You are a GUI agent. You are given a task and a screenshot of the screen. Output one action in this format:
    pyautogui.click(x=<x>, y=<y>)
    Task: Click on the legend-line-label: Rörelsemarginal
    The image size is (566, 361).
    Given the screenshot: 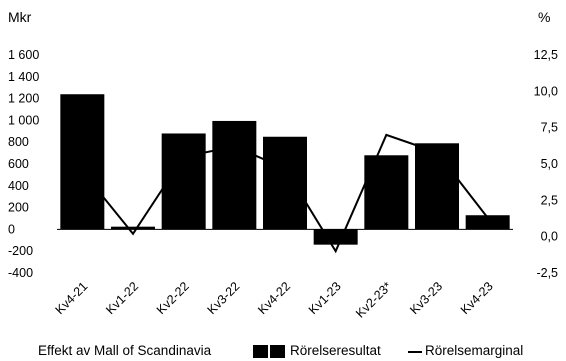 What is the action you would take?
    pyautogui.click(x=474, y=350)
    